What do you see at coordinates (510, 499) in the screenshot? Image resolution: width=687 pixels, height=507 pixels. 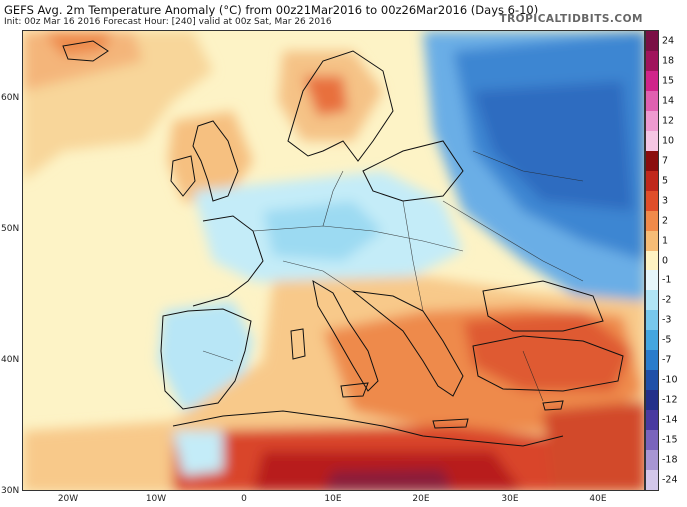 I see `lon-label-30e: 30E` at bounding box center [510, 499].